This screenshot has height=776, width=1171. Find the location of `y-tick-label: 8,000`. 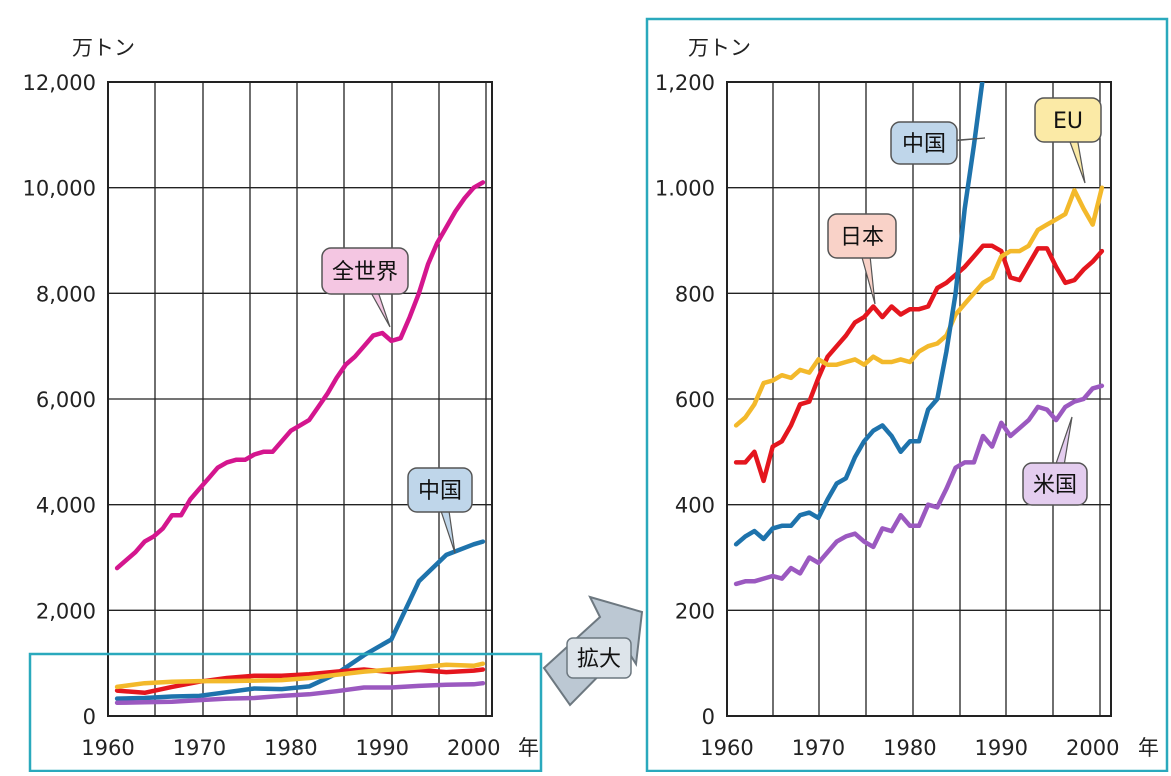

y-tick-label: 8,000 is located at coordinates (66, 294).